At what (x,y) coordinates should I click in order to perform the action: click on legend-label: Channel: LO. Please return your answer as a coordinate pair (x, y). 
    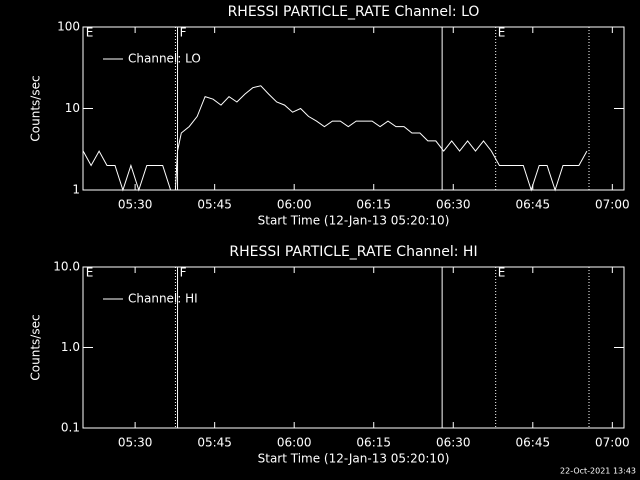
    Looking at the image, I should click on (164, 59).